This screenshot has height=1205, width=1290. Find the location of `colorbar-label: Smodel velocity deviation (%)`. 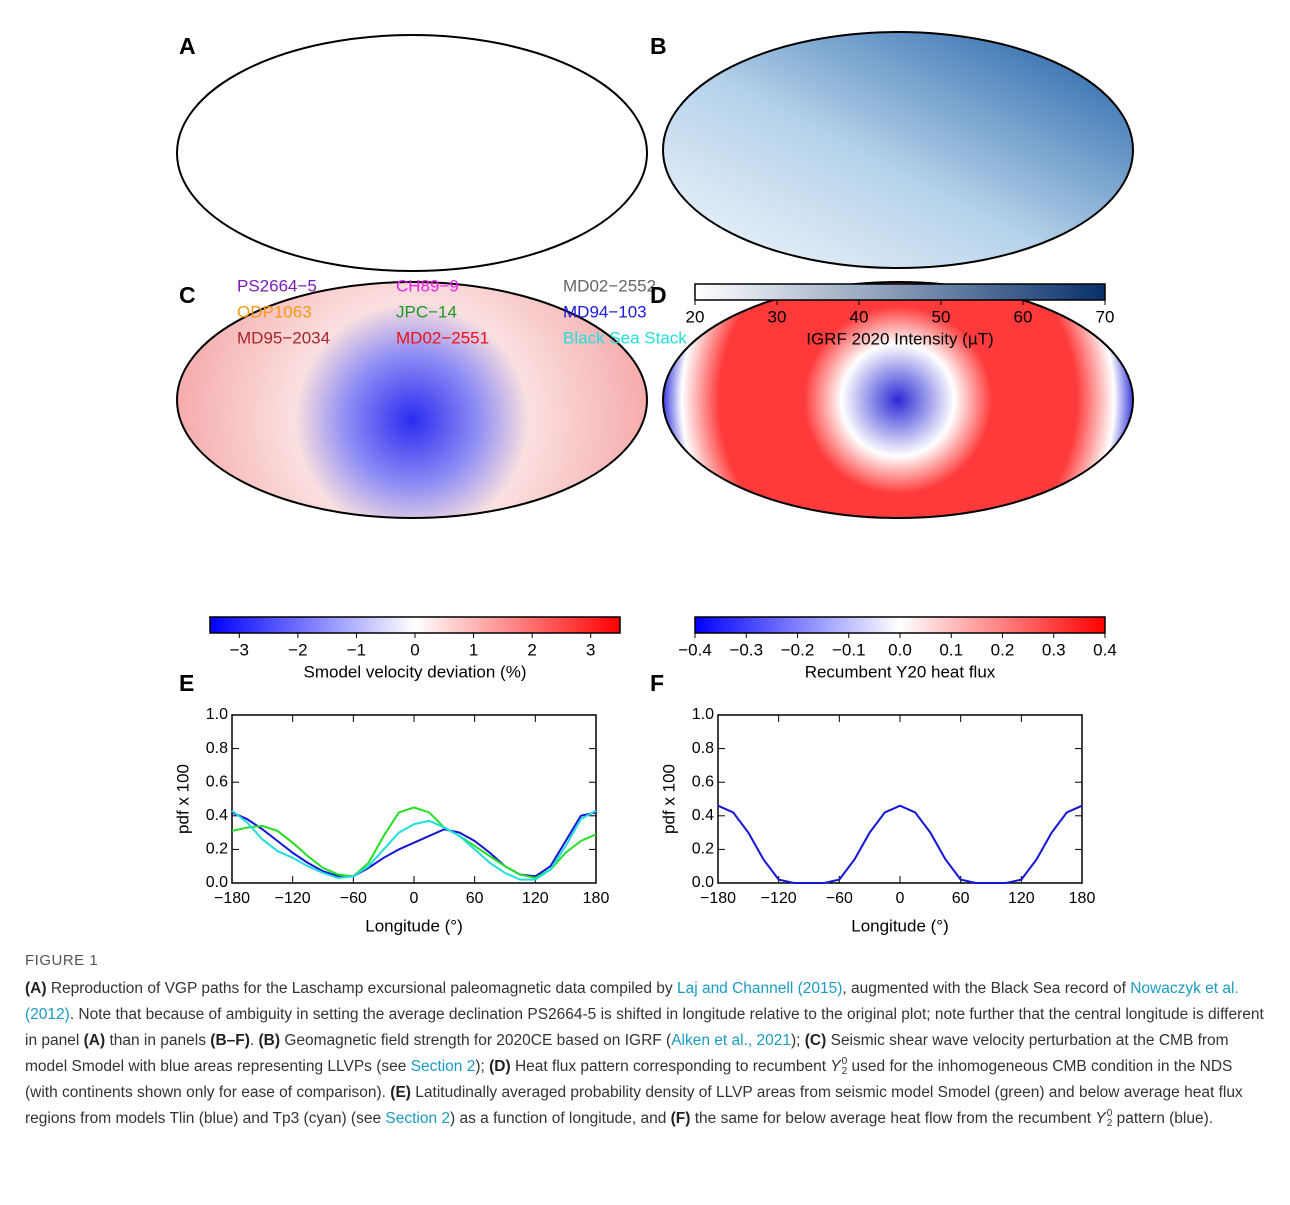

colorbar-label: Smodel velocity deviation (%) is located at coordinates (415, 671).